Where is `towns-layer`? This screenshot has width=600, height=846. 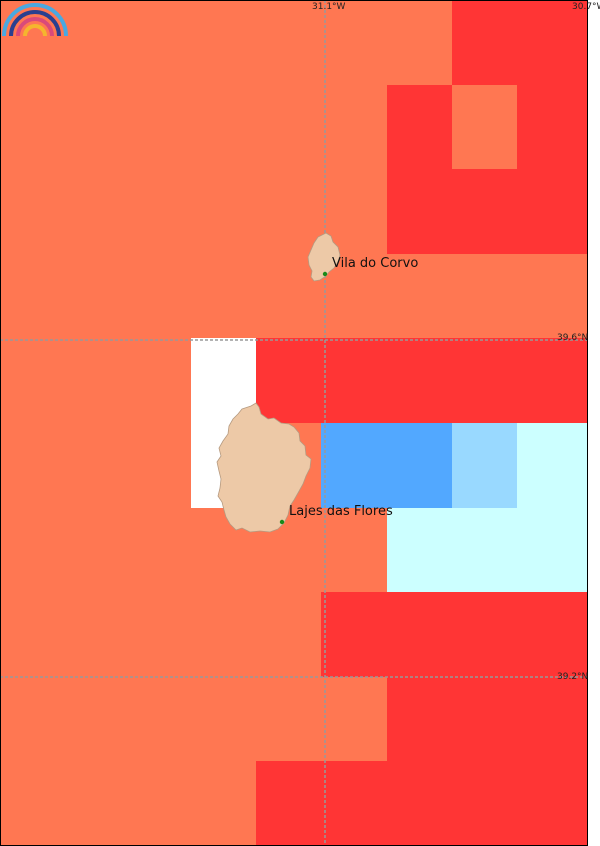
towns-layer is located at coordinates (303, 398).